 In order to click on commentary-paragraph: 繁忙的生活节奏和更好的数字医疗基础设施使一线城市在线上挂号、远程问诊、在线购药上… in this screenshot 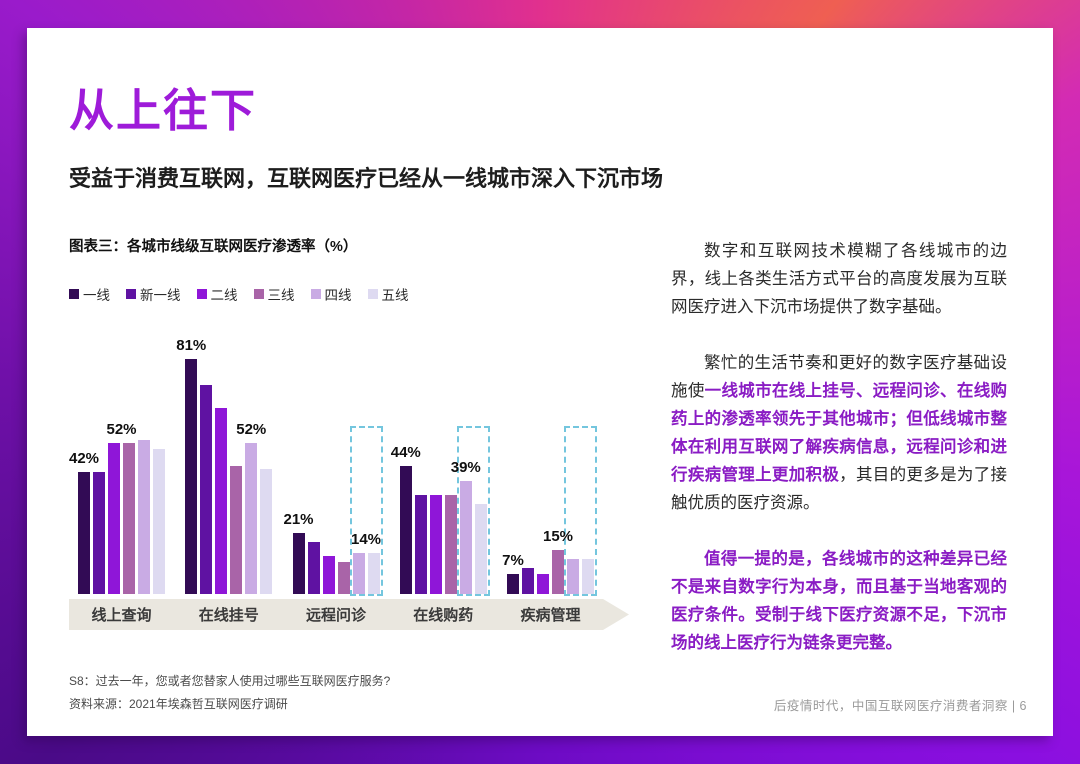, I will do `click(839, 433)`.